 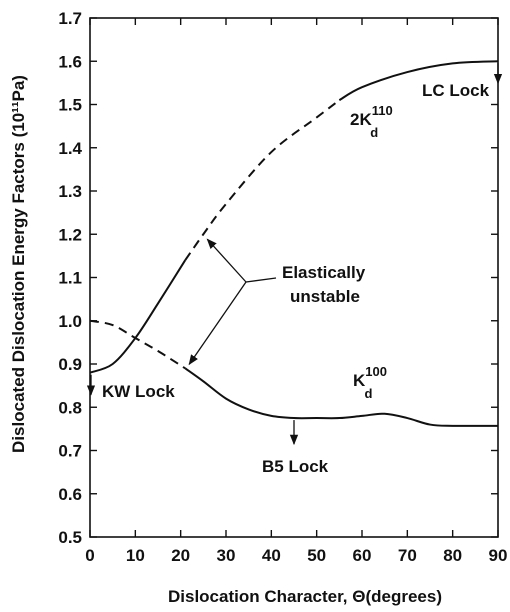 I want to click on x-tick-label: 0, so click(x=89, y=555).